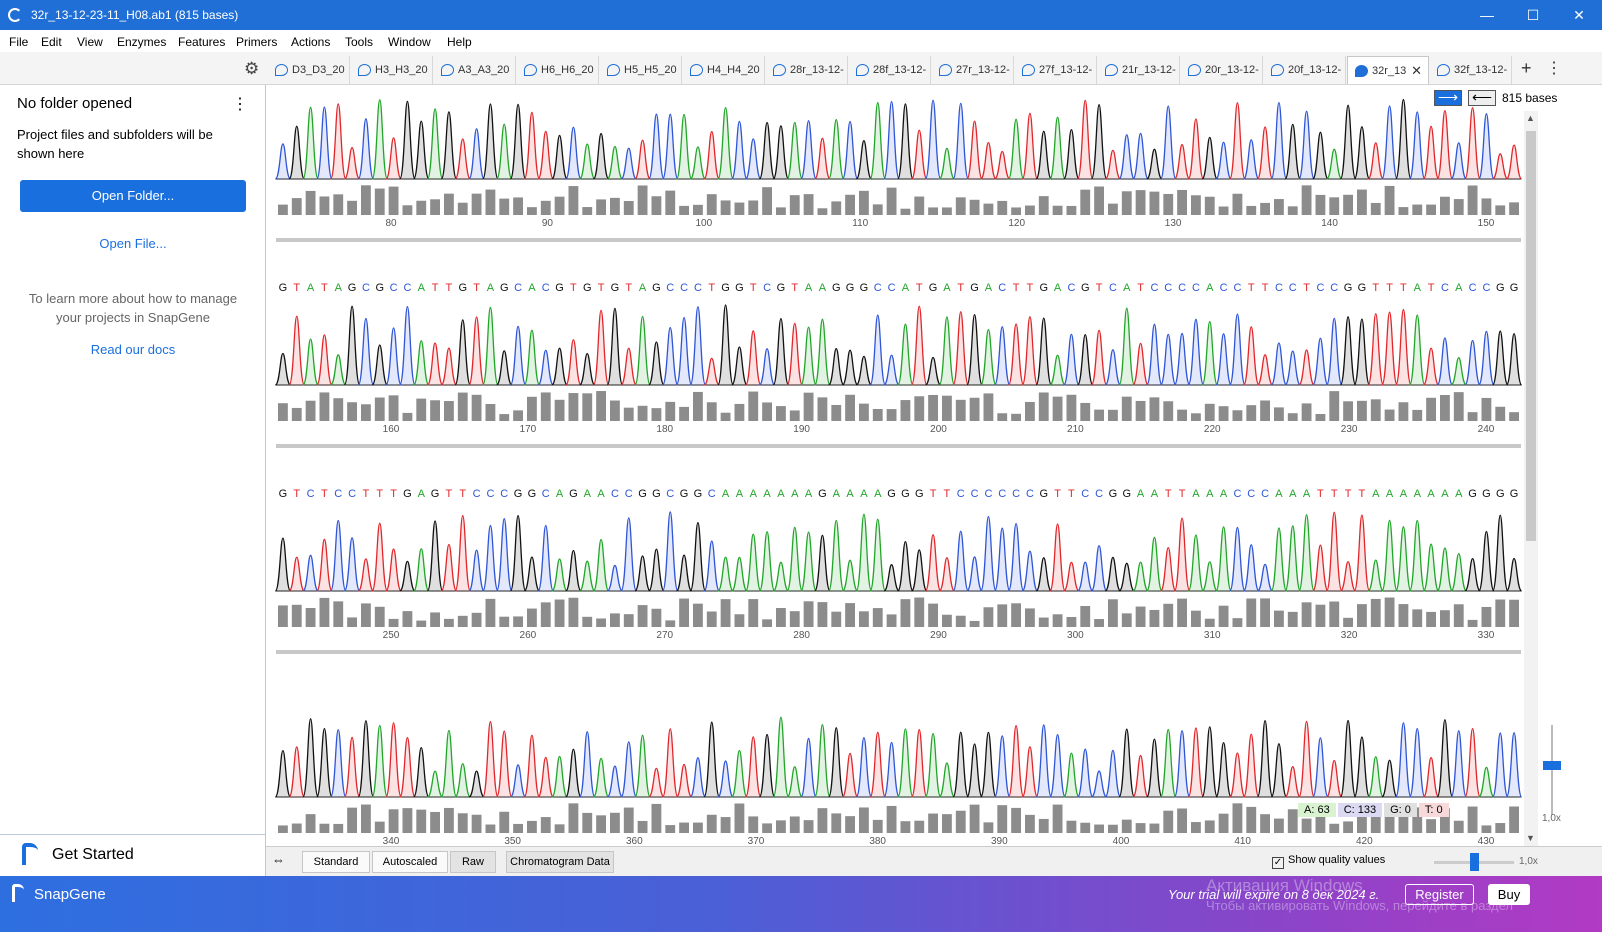 The width and height of the screenshot is (1602, 932). I want to click on menu-file: File, so click(19, 42).